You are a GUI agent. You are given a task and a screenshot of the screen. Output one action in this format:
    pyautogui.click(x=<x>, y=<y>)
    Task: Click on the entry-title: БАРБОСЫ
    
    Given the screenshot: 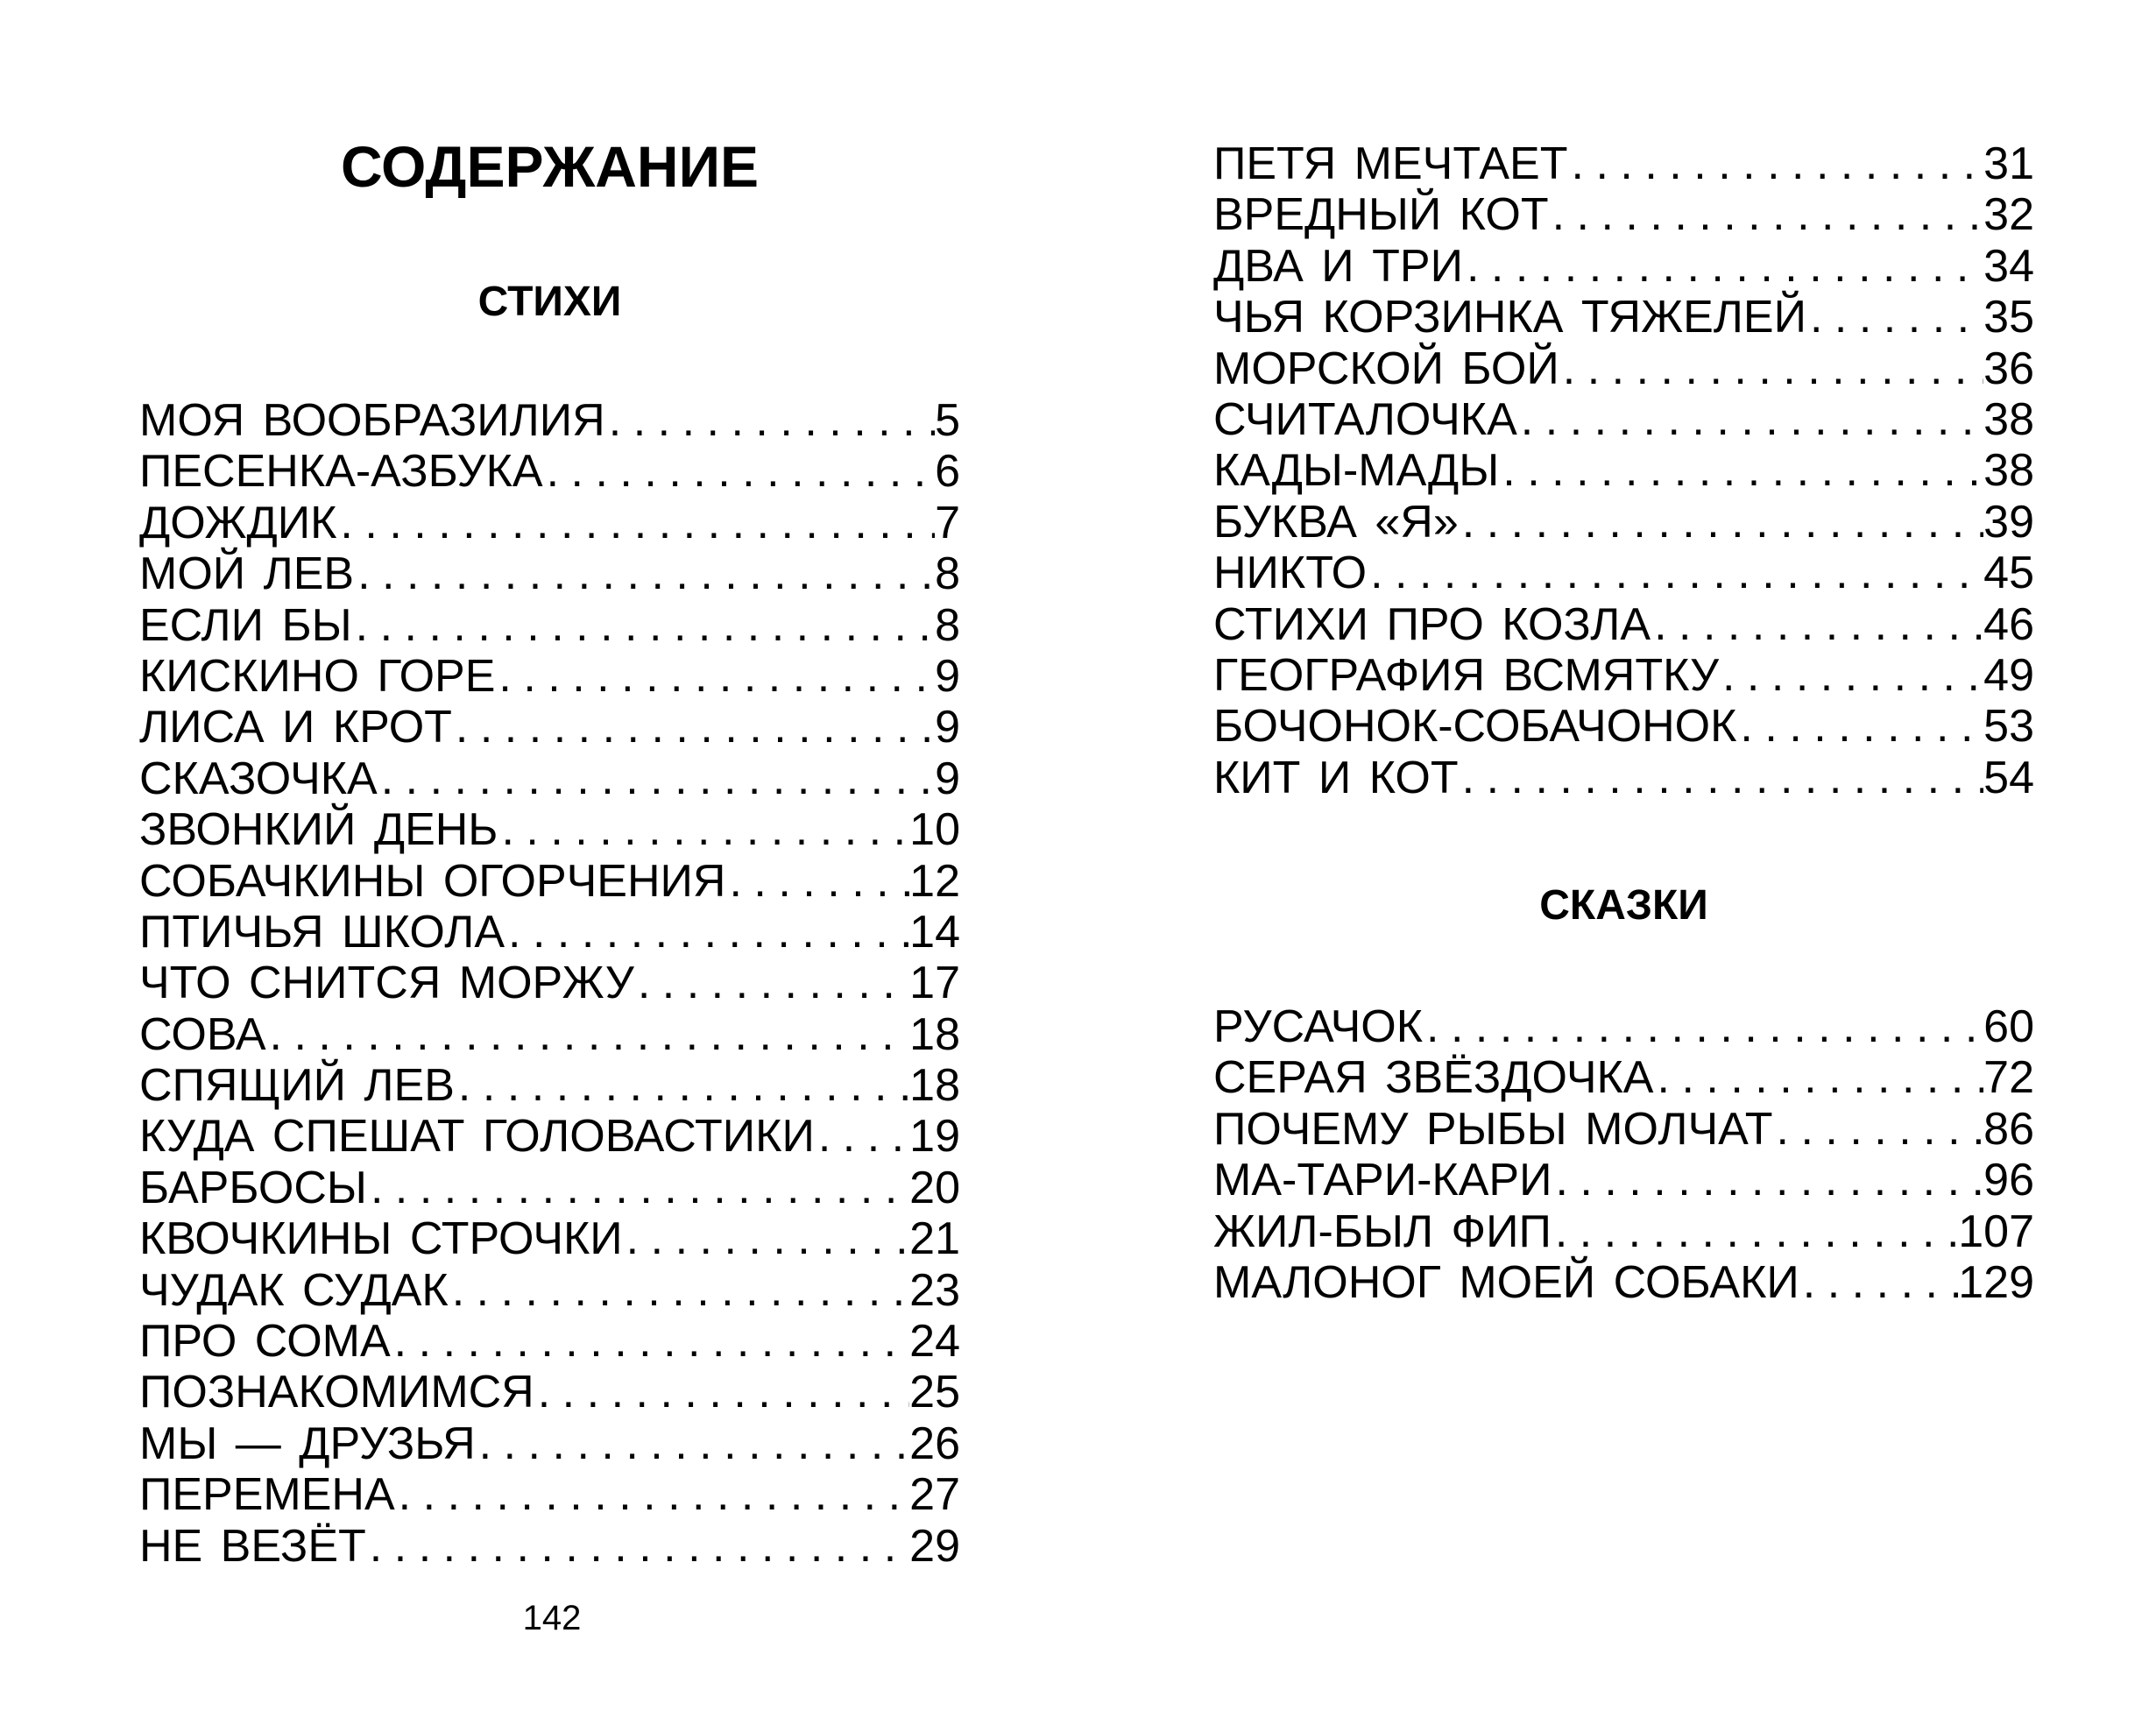 What is the action you would take?
    pyautogui.click(x=253, y=1188)
    